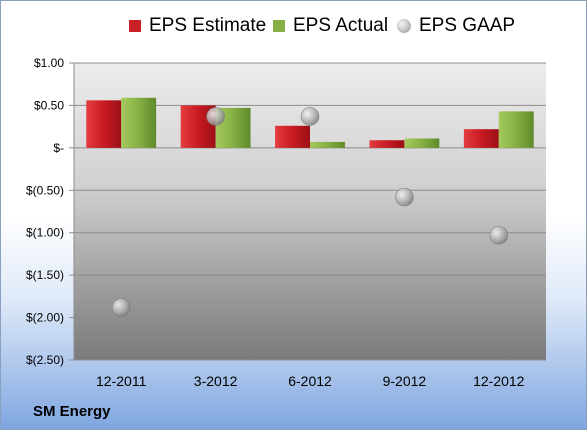 This screenshot has width=587, height=431. Describe the element at coordinates (49, 105) in the screenshot. I see `y-tick-label: $0.50` at that location.